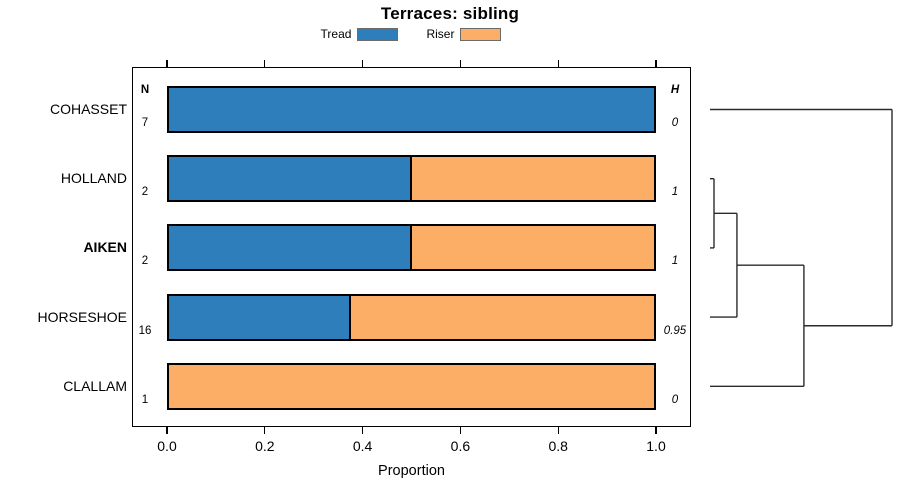 The width and height of the screenshot is (900, 500). I want to click on legend-item-tread: Tread, so click(360, 34).